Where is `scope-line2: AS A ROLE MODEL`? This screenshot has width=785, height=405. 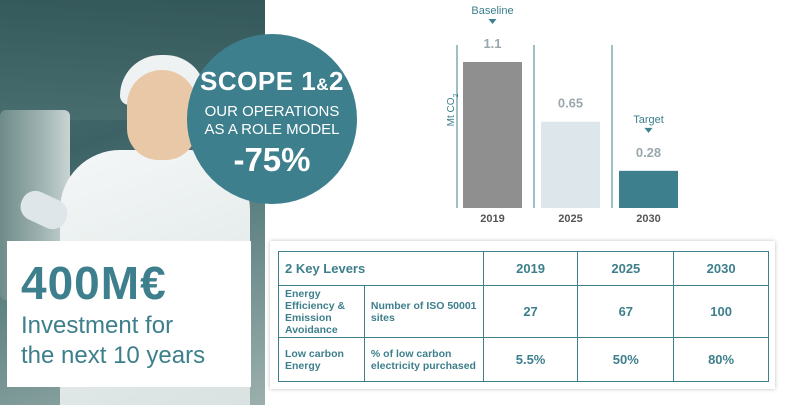
scope-line2: AS A ROLE MODEL is located at coordinates (272, 129).